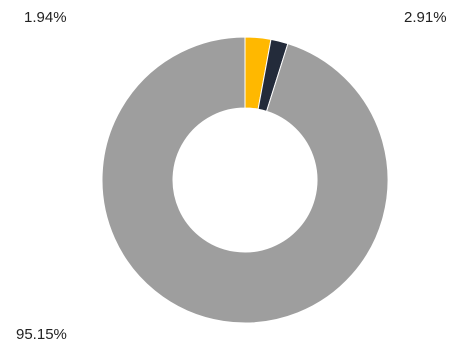 The image size is (465, 352). What do you see at coordinates (41, 334) in the screenshot?
I see `slice-label-gray: 95.15%` at bounding box center [41, 334].